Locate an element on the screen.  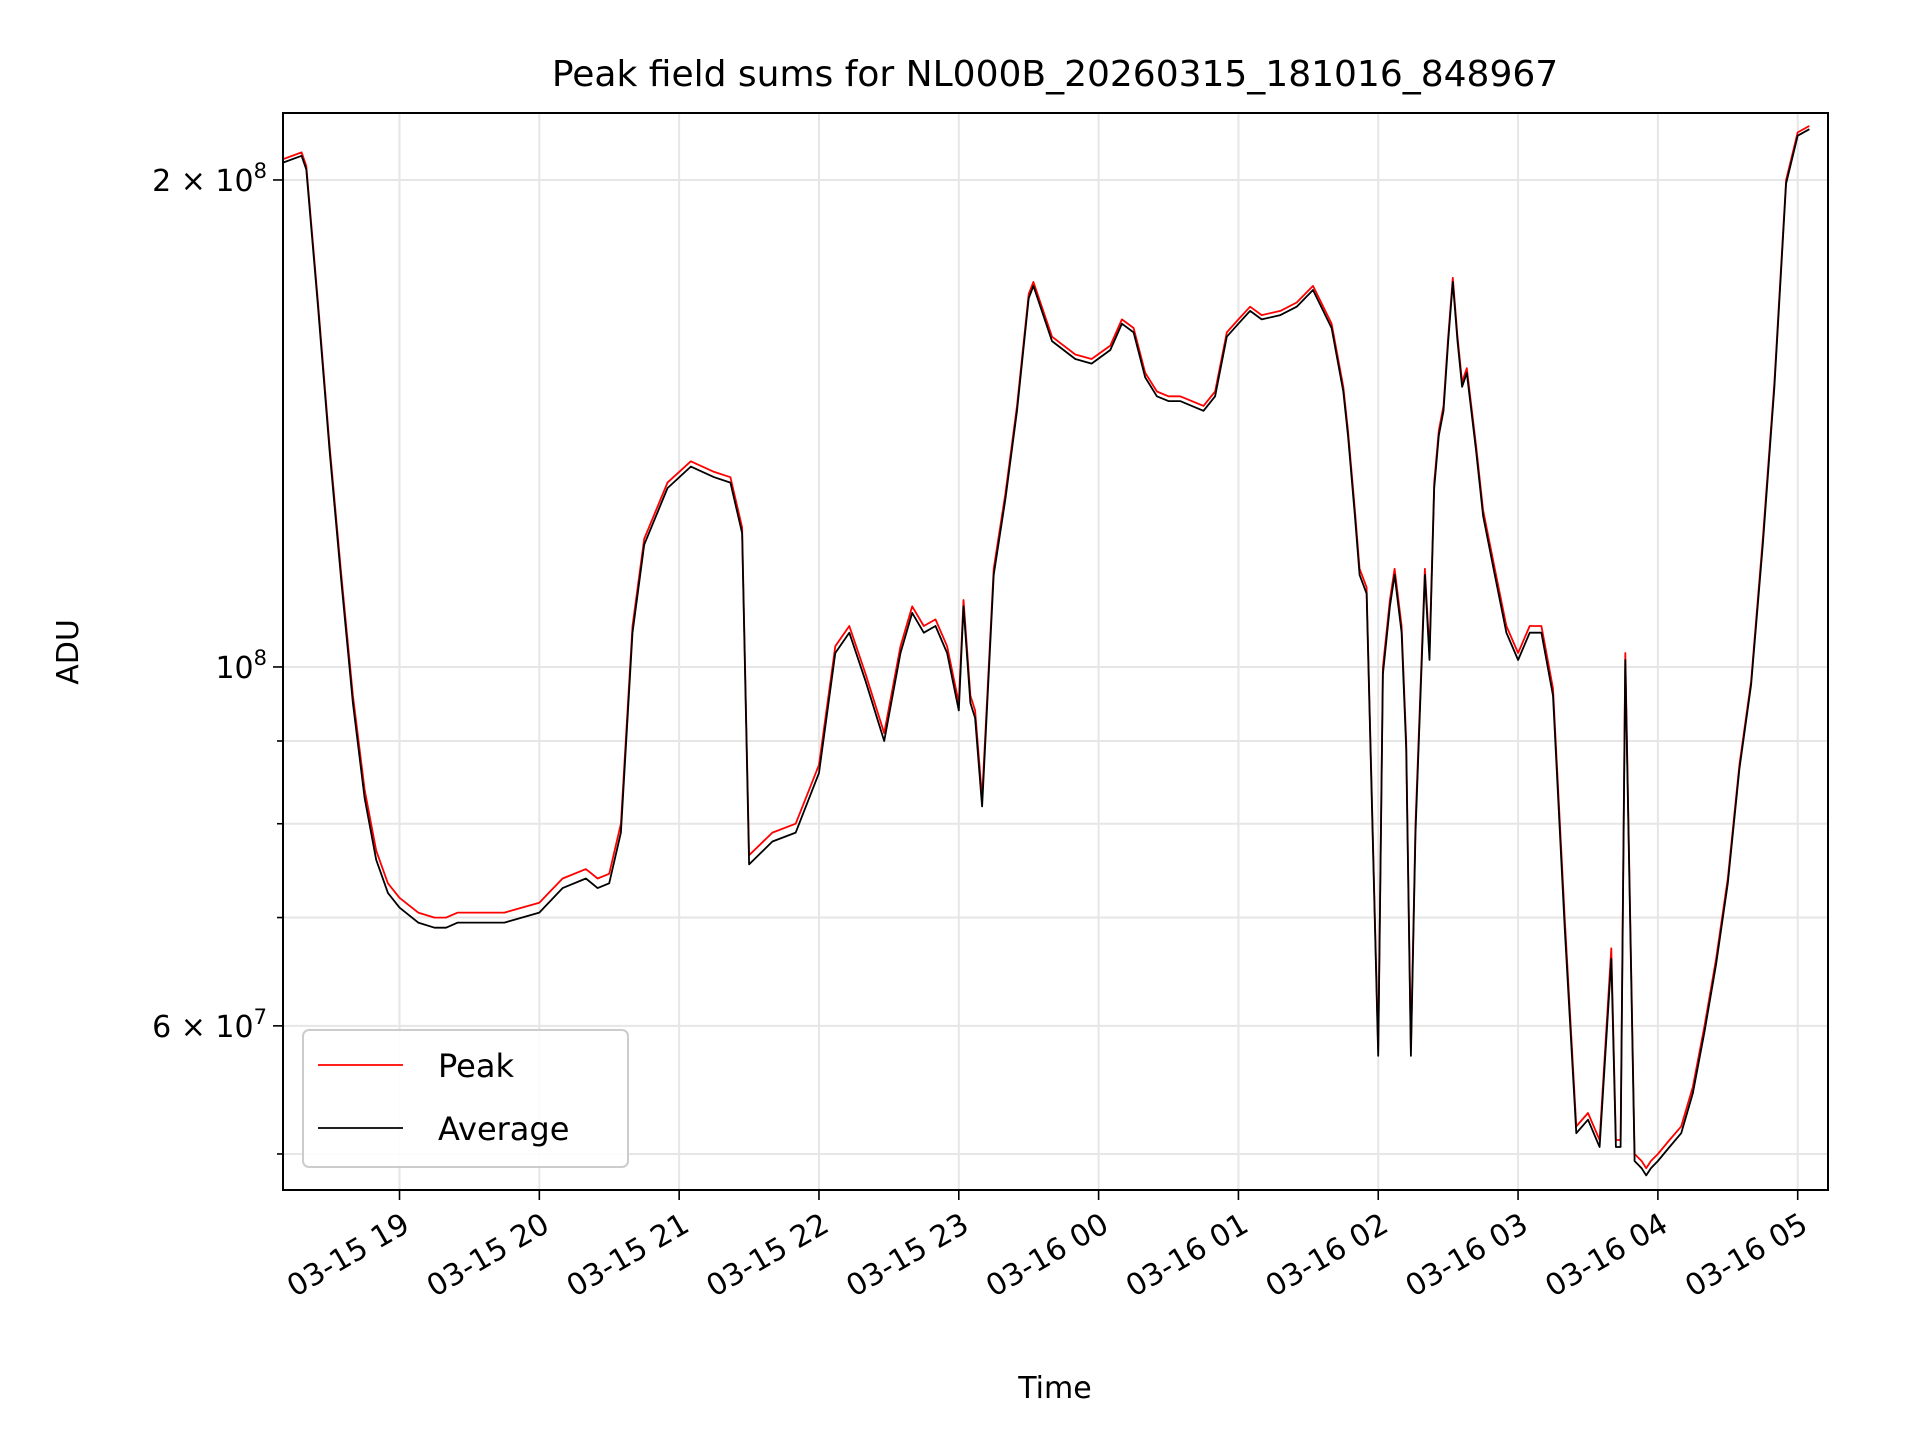
y-axis-label: ADU is located at coordinates (68, 652).